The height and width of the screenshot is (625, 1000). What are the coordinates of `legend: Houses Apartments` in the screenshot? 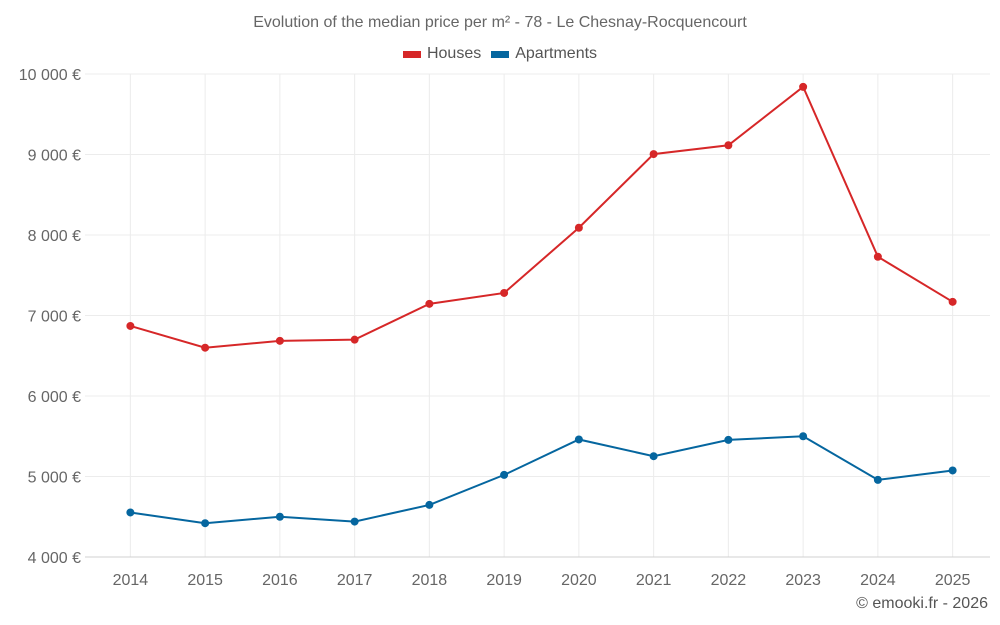 It's located at (500, 54).